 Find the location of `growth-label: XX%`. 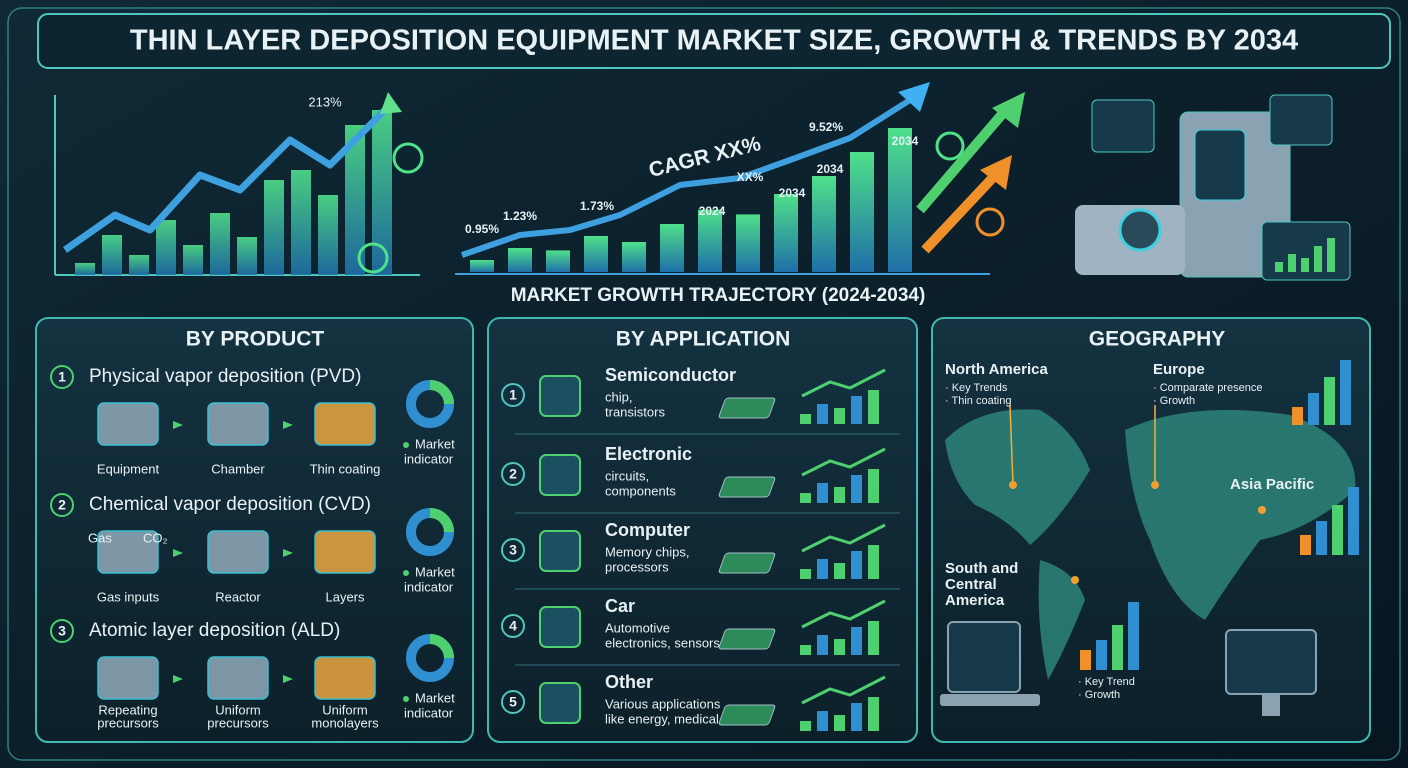

growth-label: XX% is located at coordinates (750, 177).